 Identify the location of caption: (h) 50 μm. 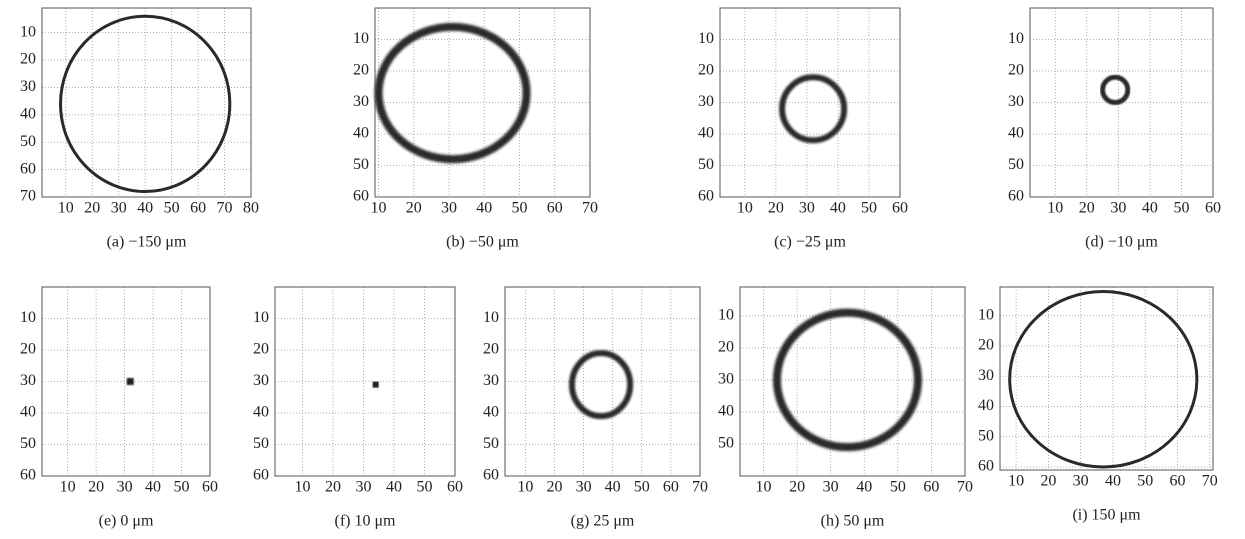
(853, 521).